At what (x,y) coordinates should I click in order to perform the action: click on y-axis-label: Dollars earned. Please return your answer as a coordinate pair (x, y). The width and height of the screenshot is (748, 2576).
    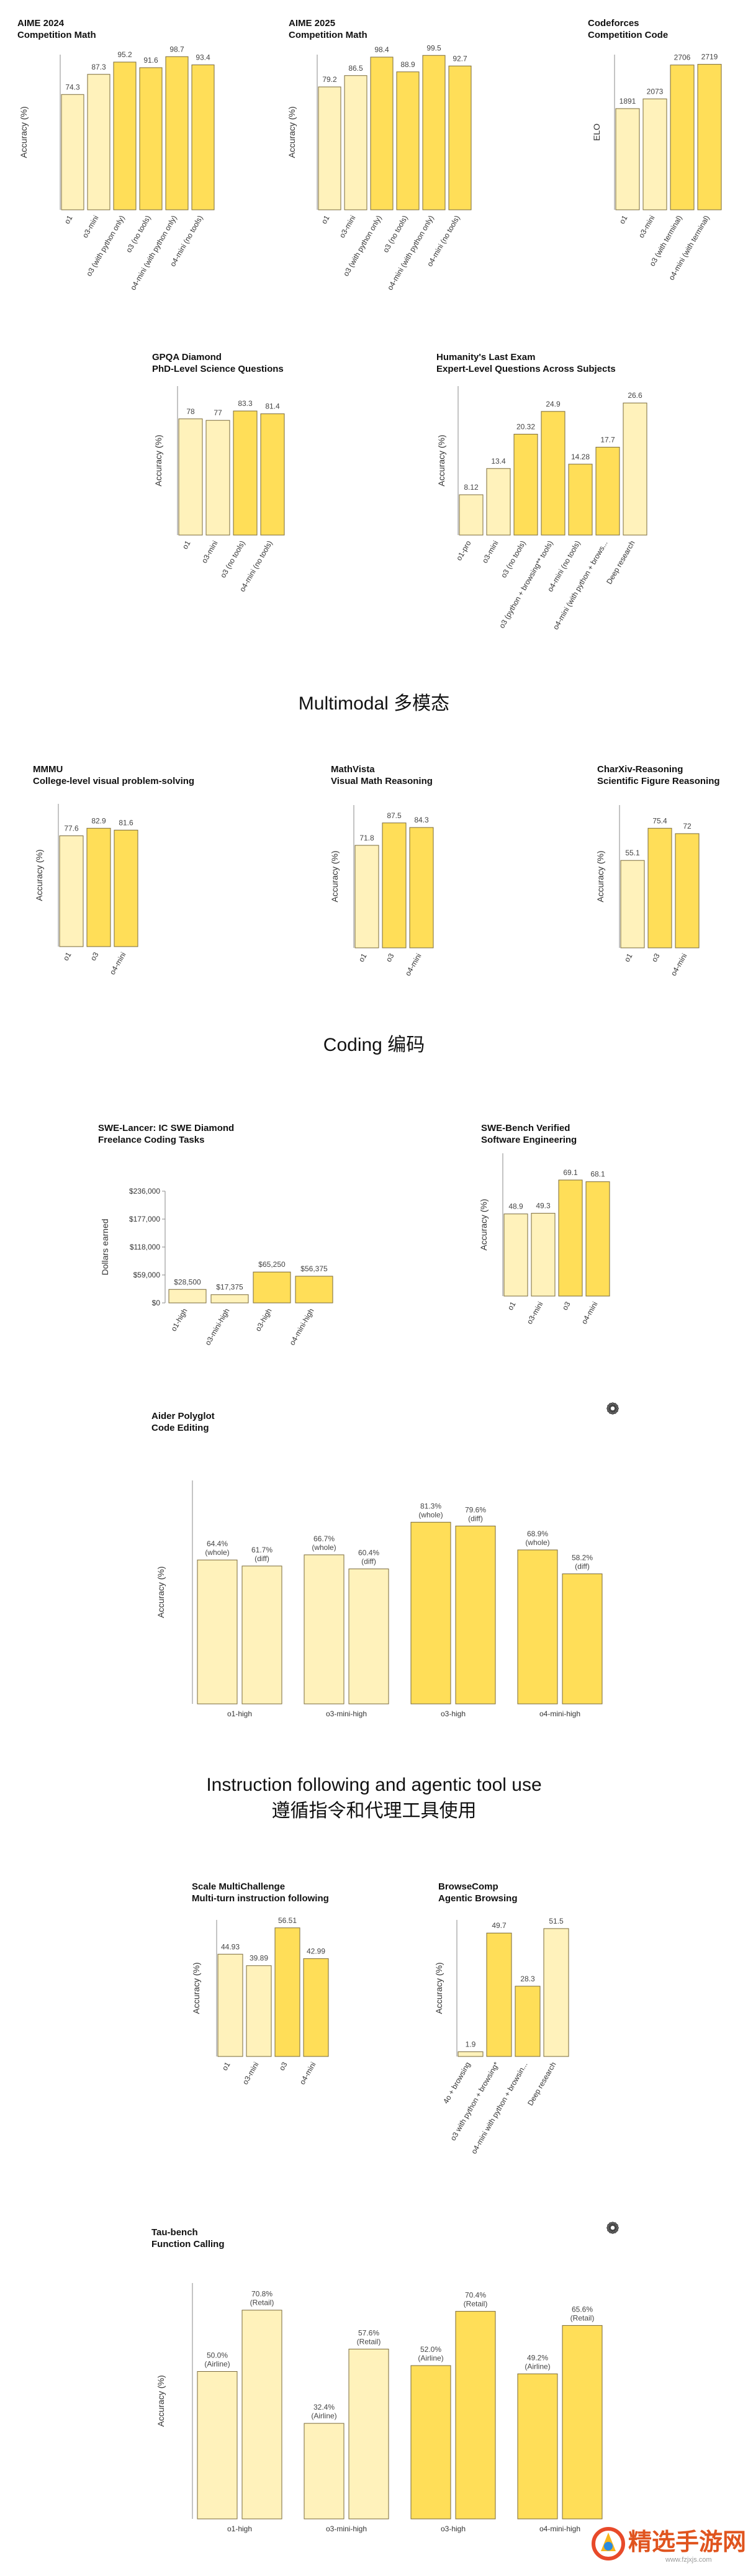
    Looking at the image, I should click on (105, 1246).